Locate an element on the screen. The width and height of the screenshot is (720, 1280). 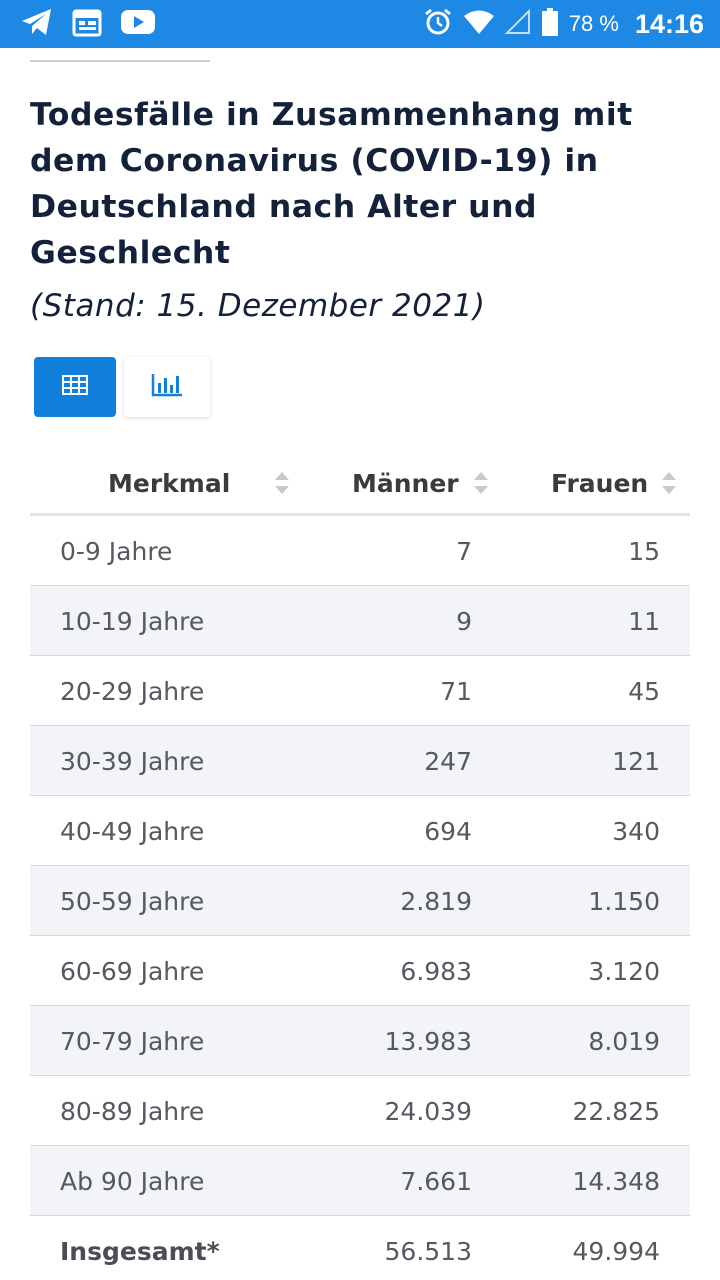
telegram-icon is located at coordinates (37, 24).